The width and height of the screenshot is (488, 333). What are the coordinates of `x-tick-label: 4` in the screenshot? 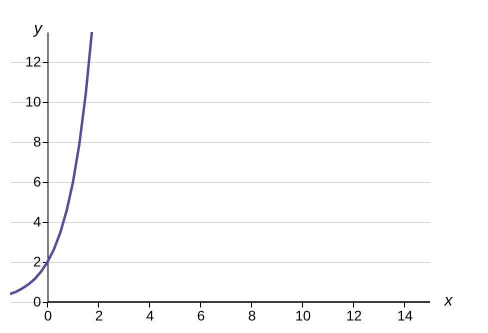 It's located at (150, 316).